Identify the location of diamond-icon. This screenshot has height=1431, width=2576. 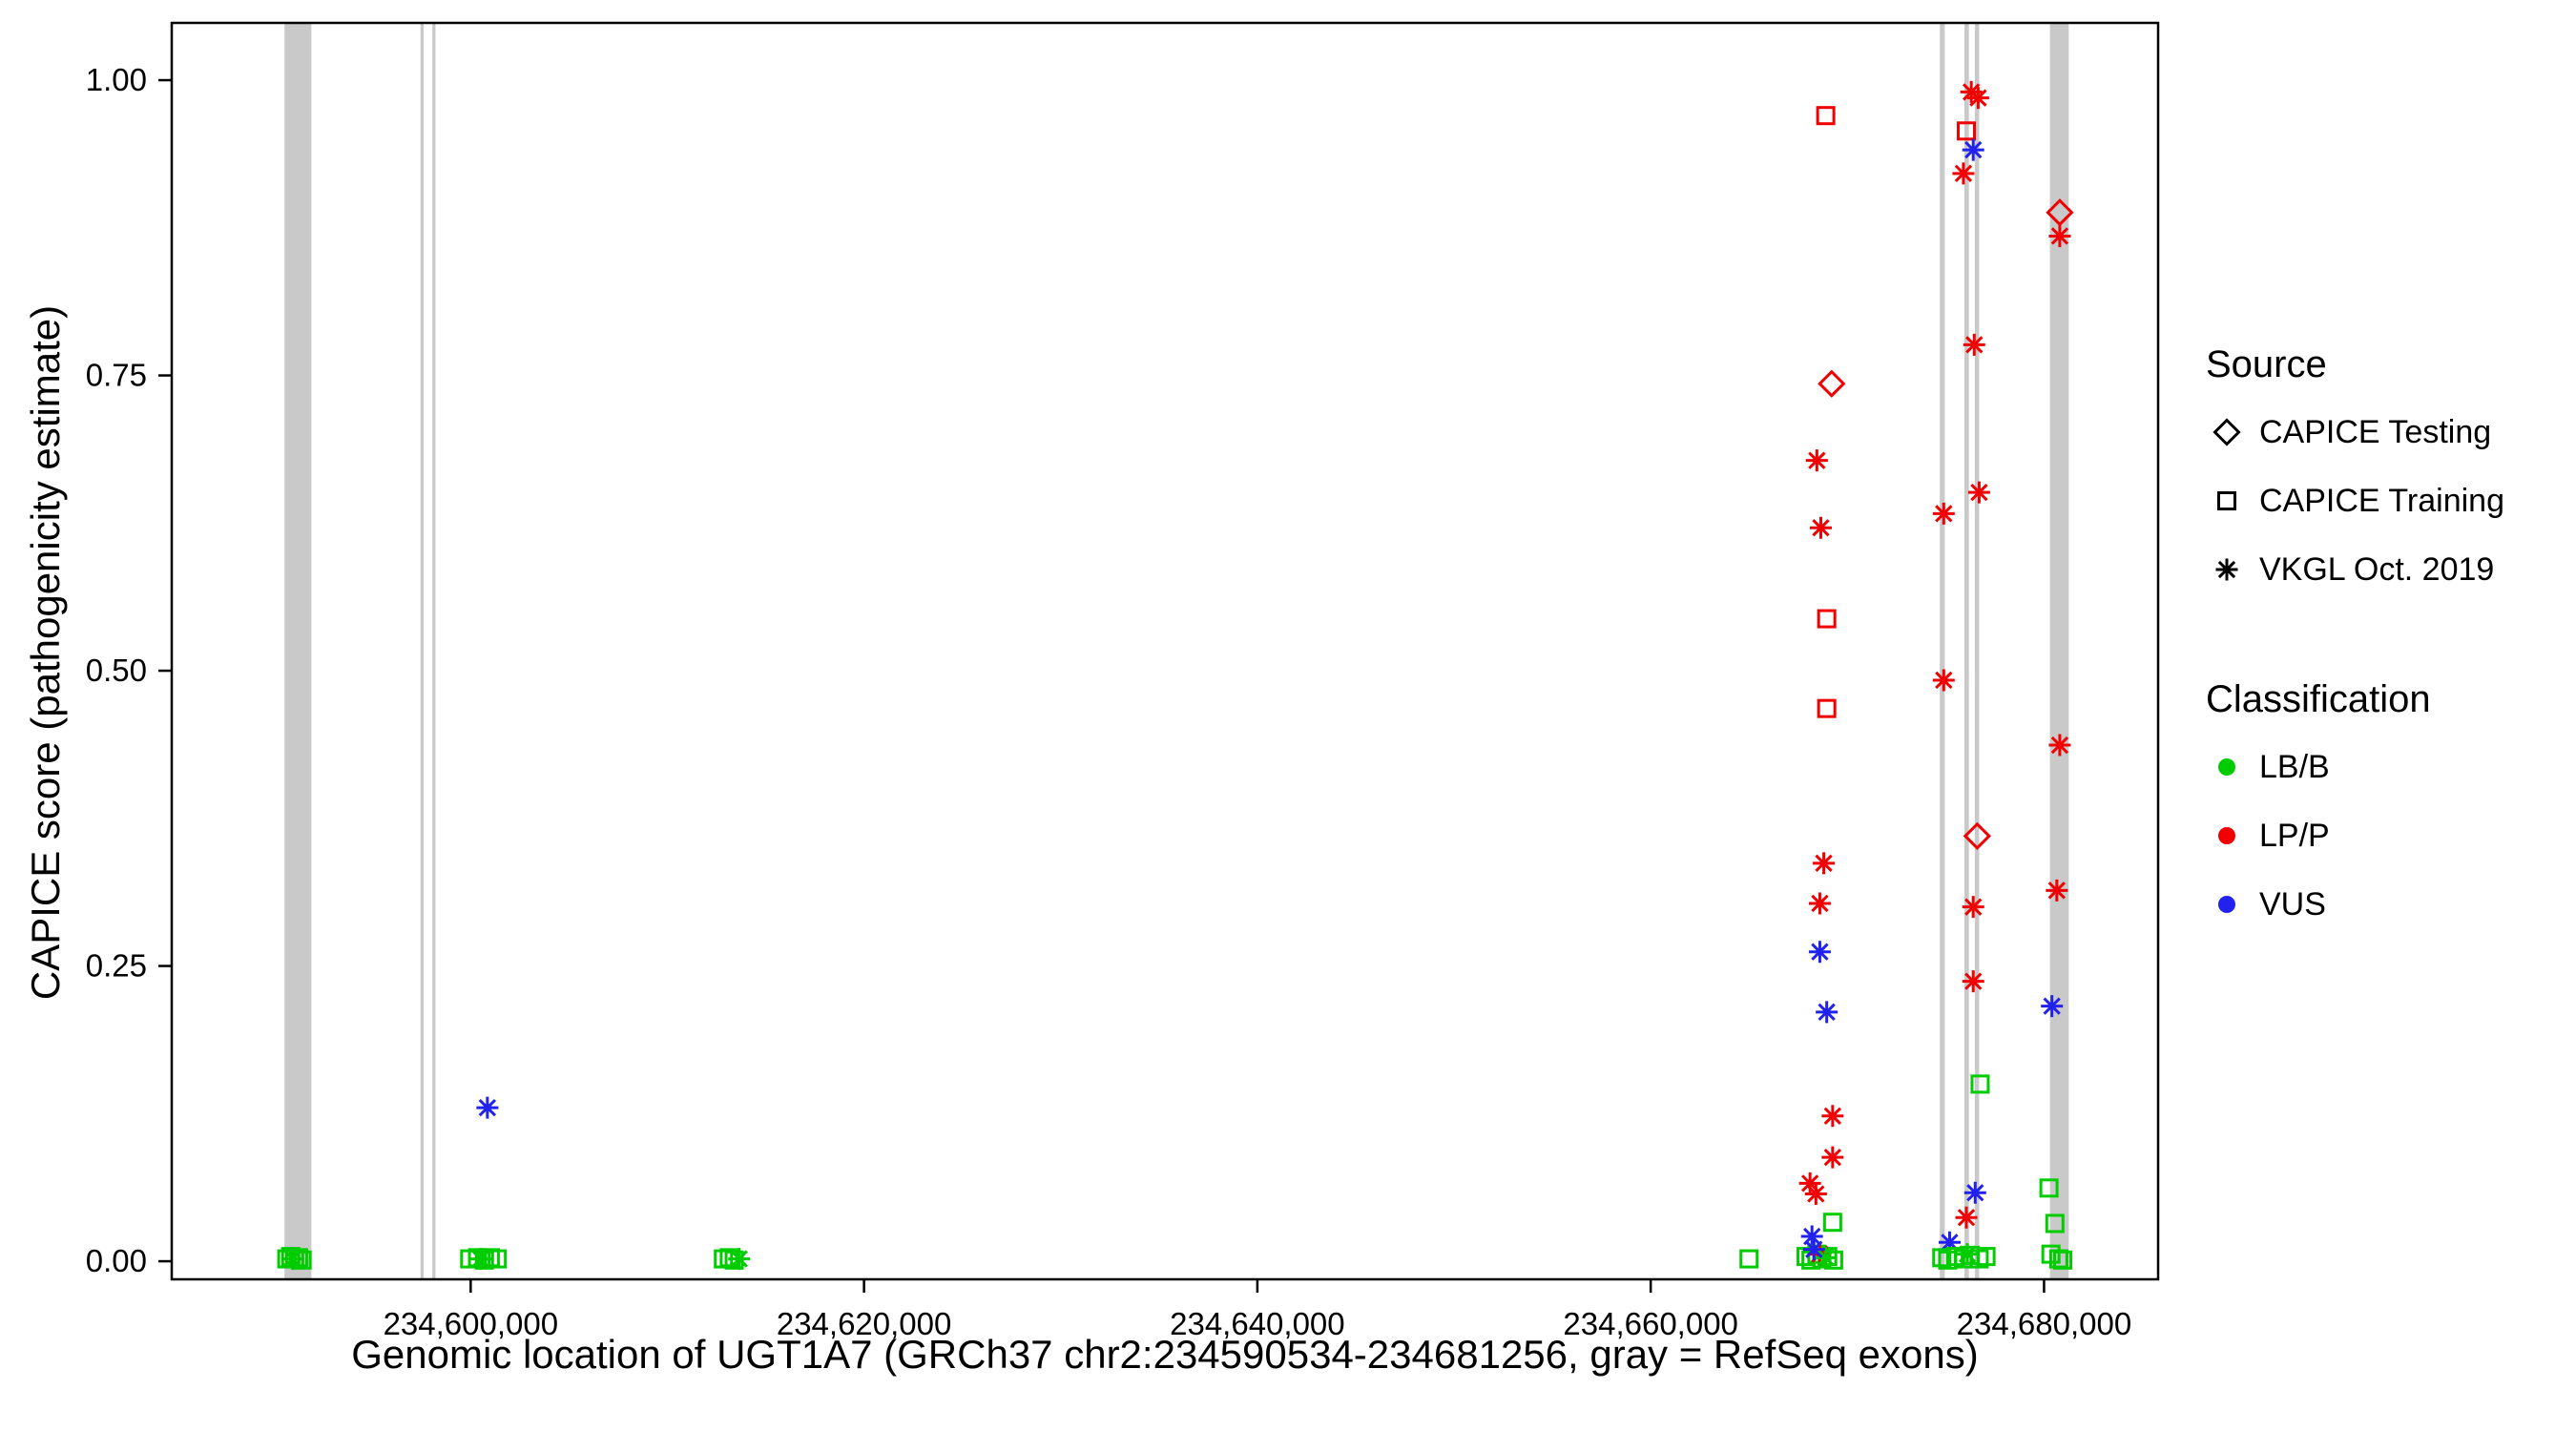
(2226, 432).